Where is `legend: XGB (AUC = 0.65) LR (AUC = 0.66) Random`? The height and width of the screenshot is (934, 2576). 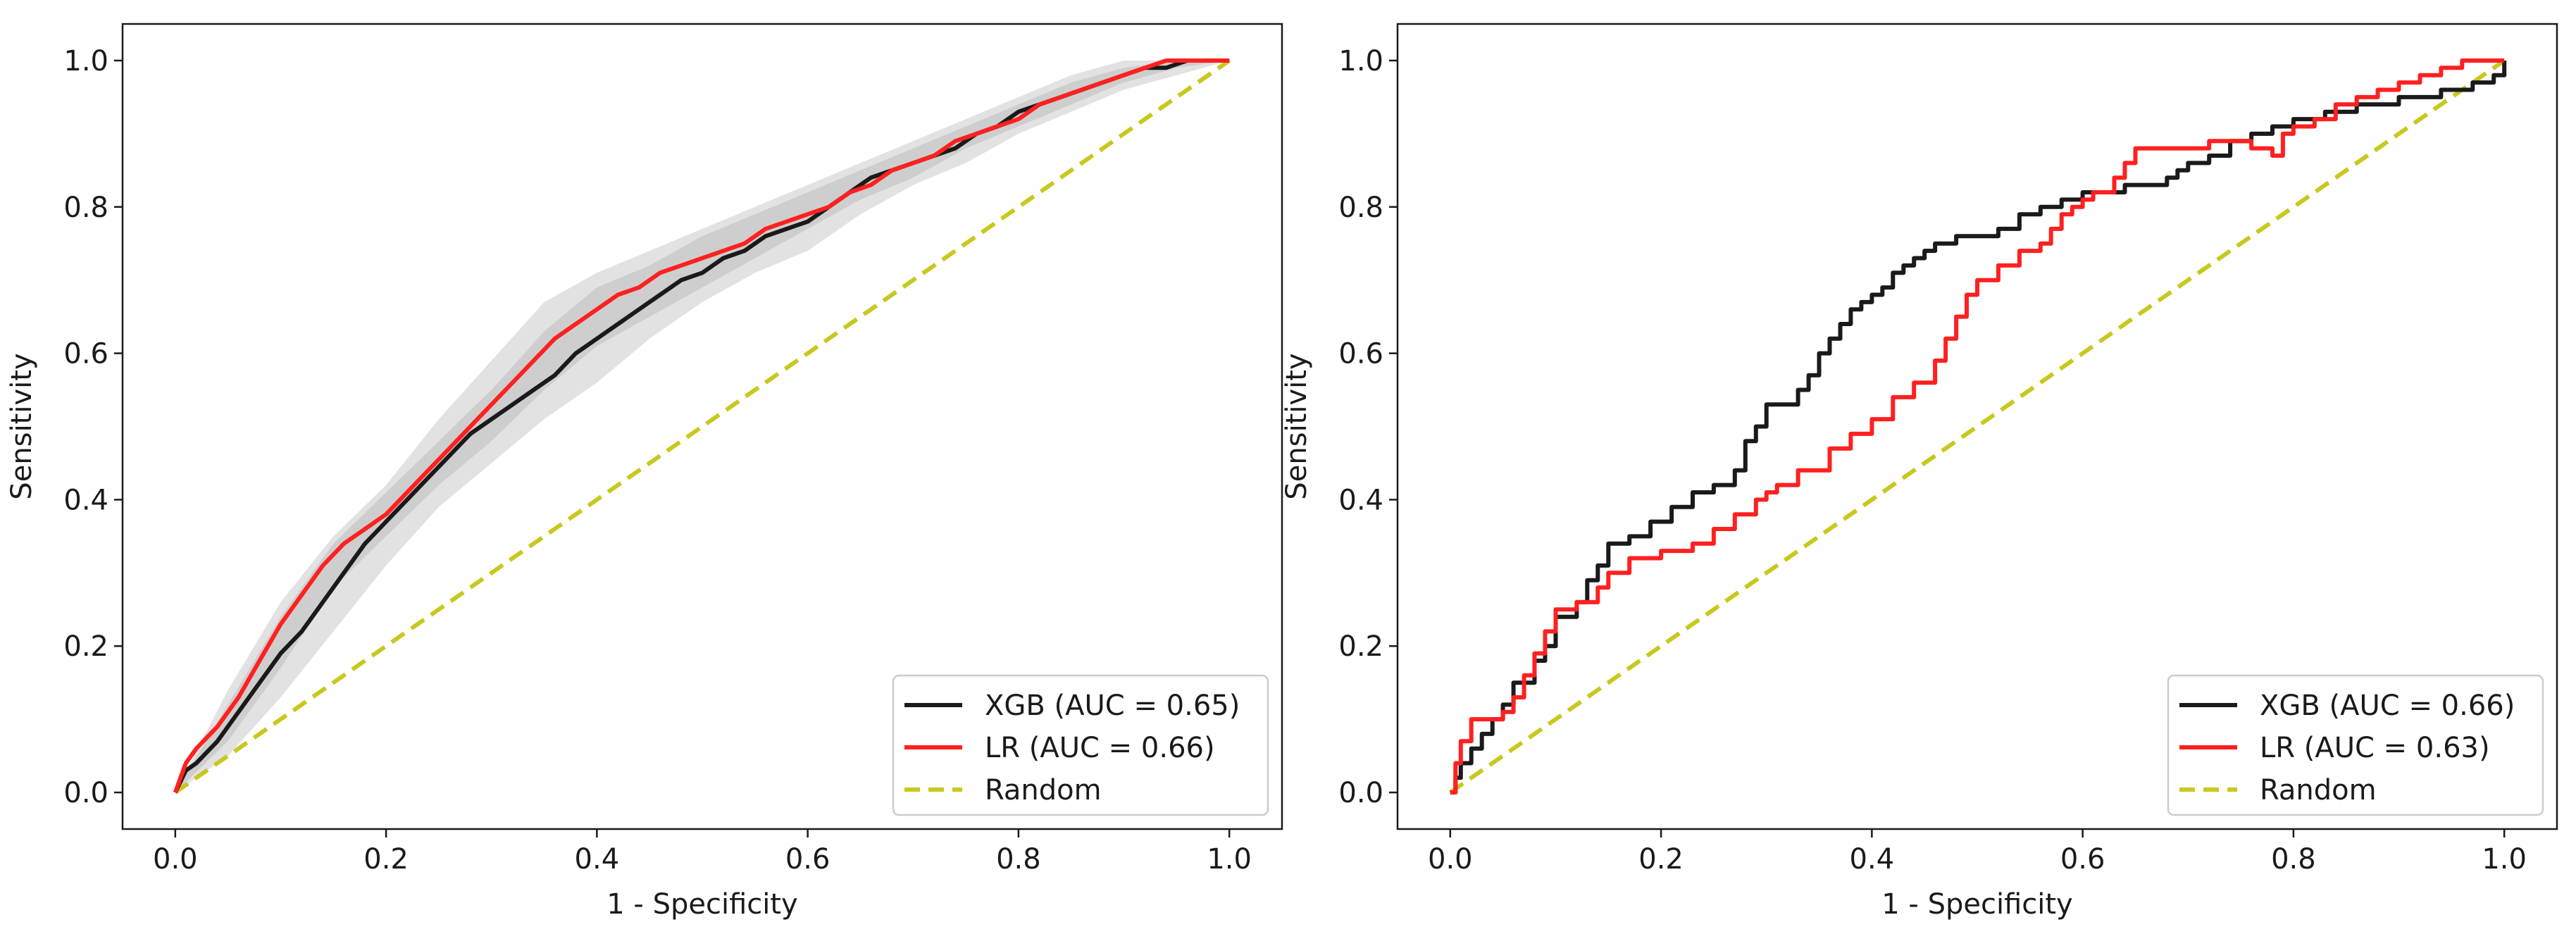 legend: XGB (AUC = 0.65) LR (AUC = 0.66) Random is located at coordinates (1080, 745).